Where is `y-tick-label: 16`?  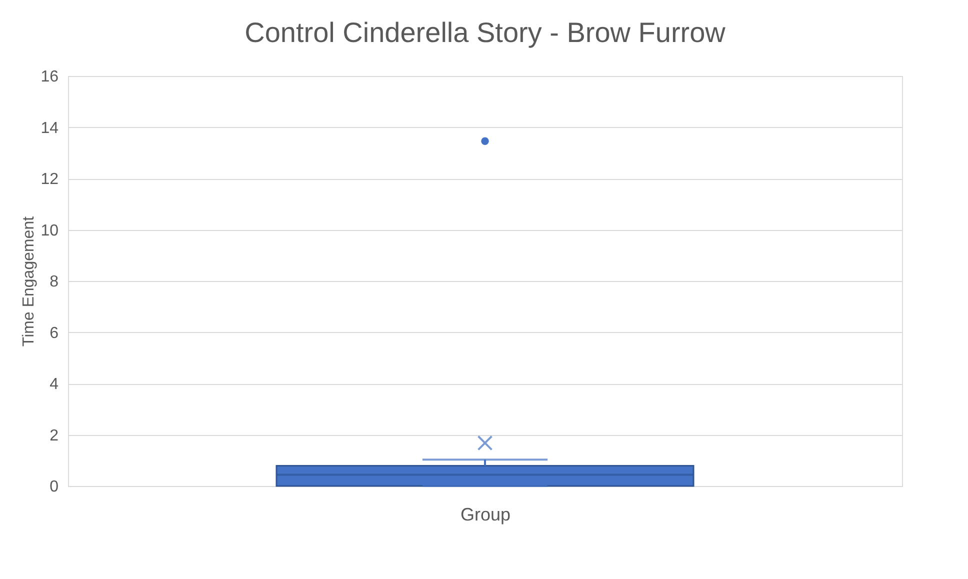 y-tick-label: 16 is located at coordinates (49, 77).